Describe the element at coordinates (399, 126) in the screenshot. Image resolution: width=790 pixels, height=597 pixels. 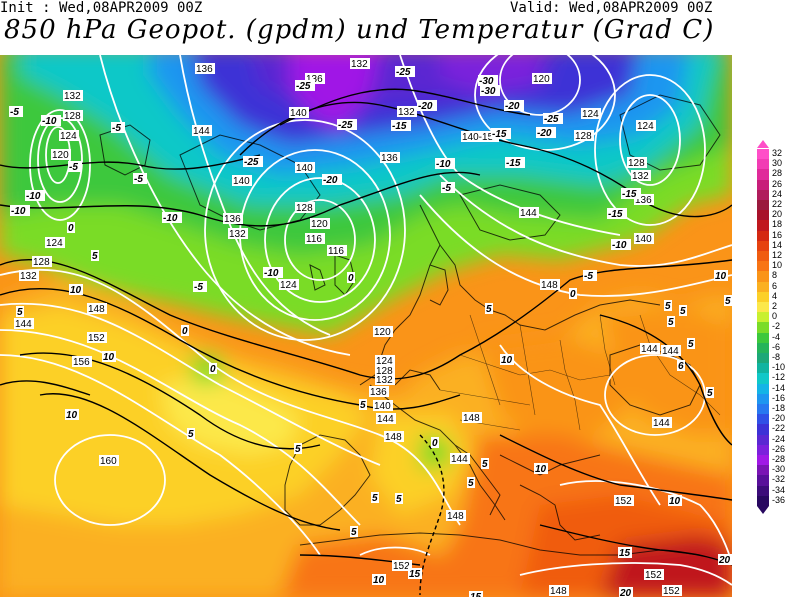
I see `temperature-label: -15` at that location.